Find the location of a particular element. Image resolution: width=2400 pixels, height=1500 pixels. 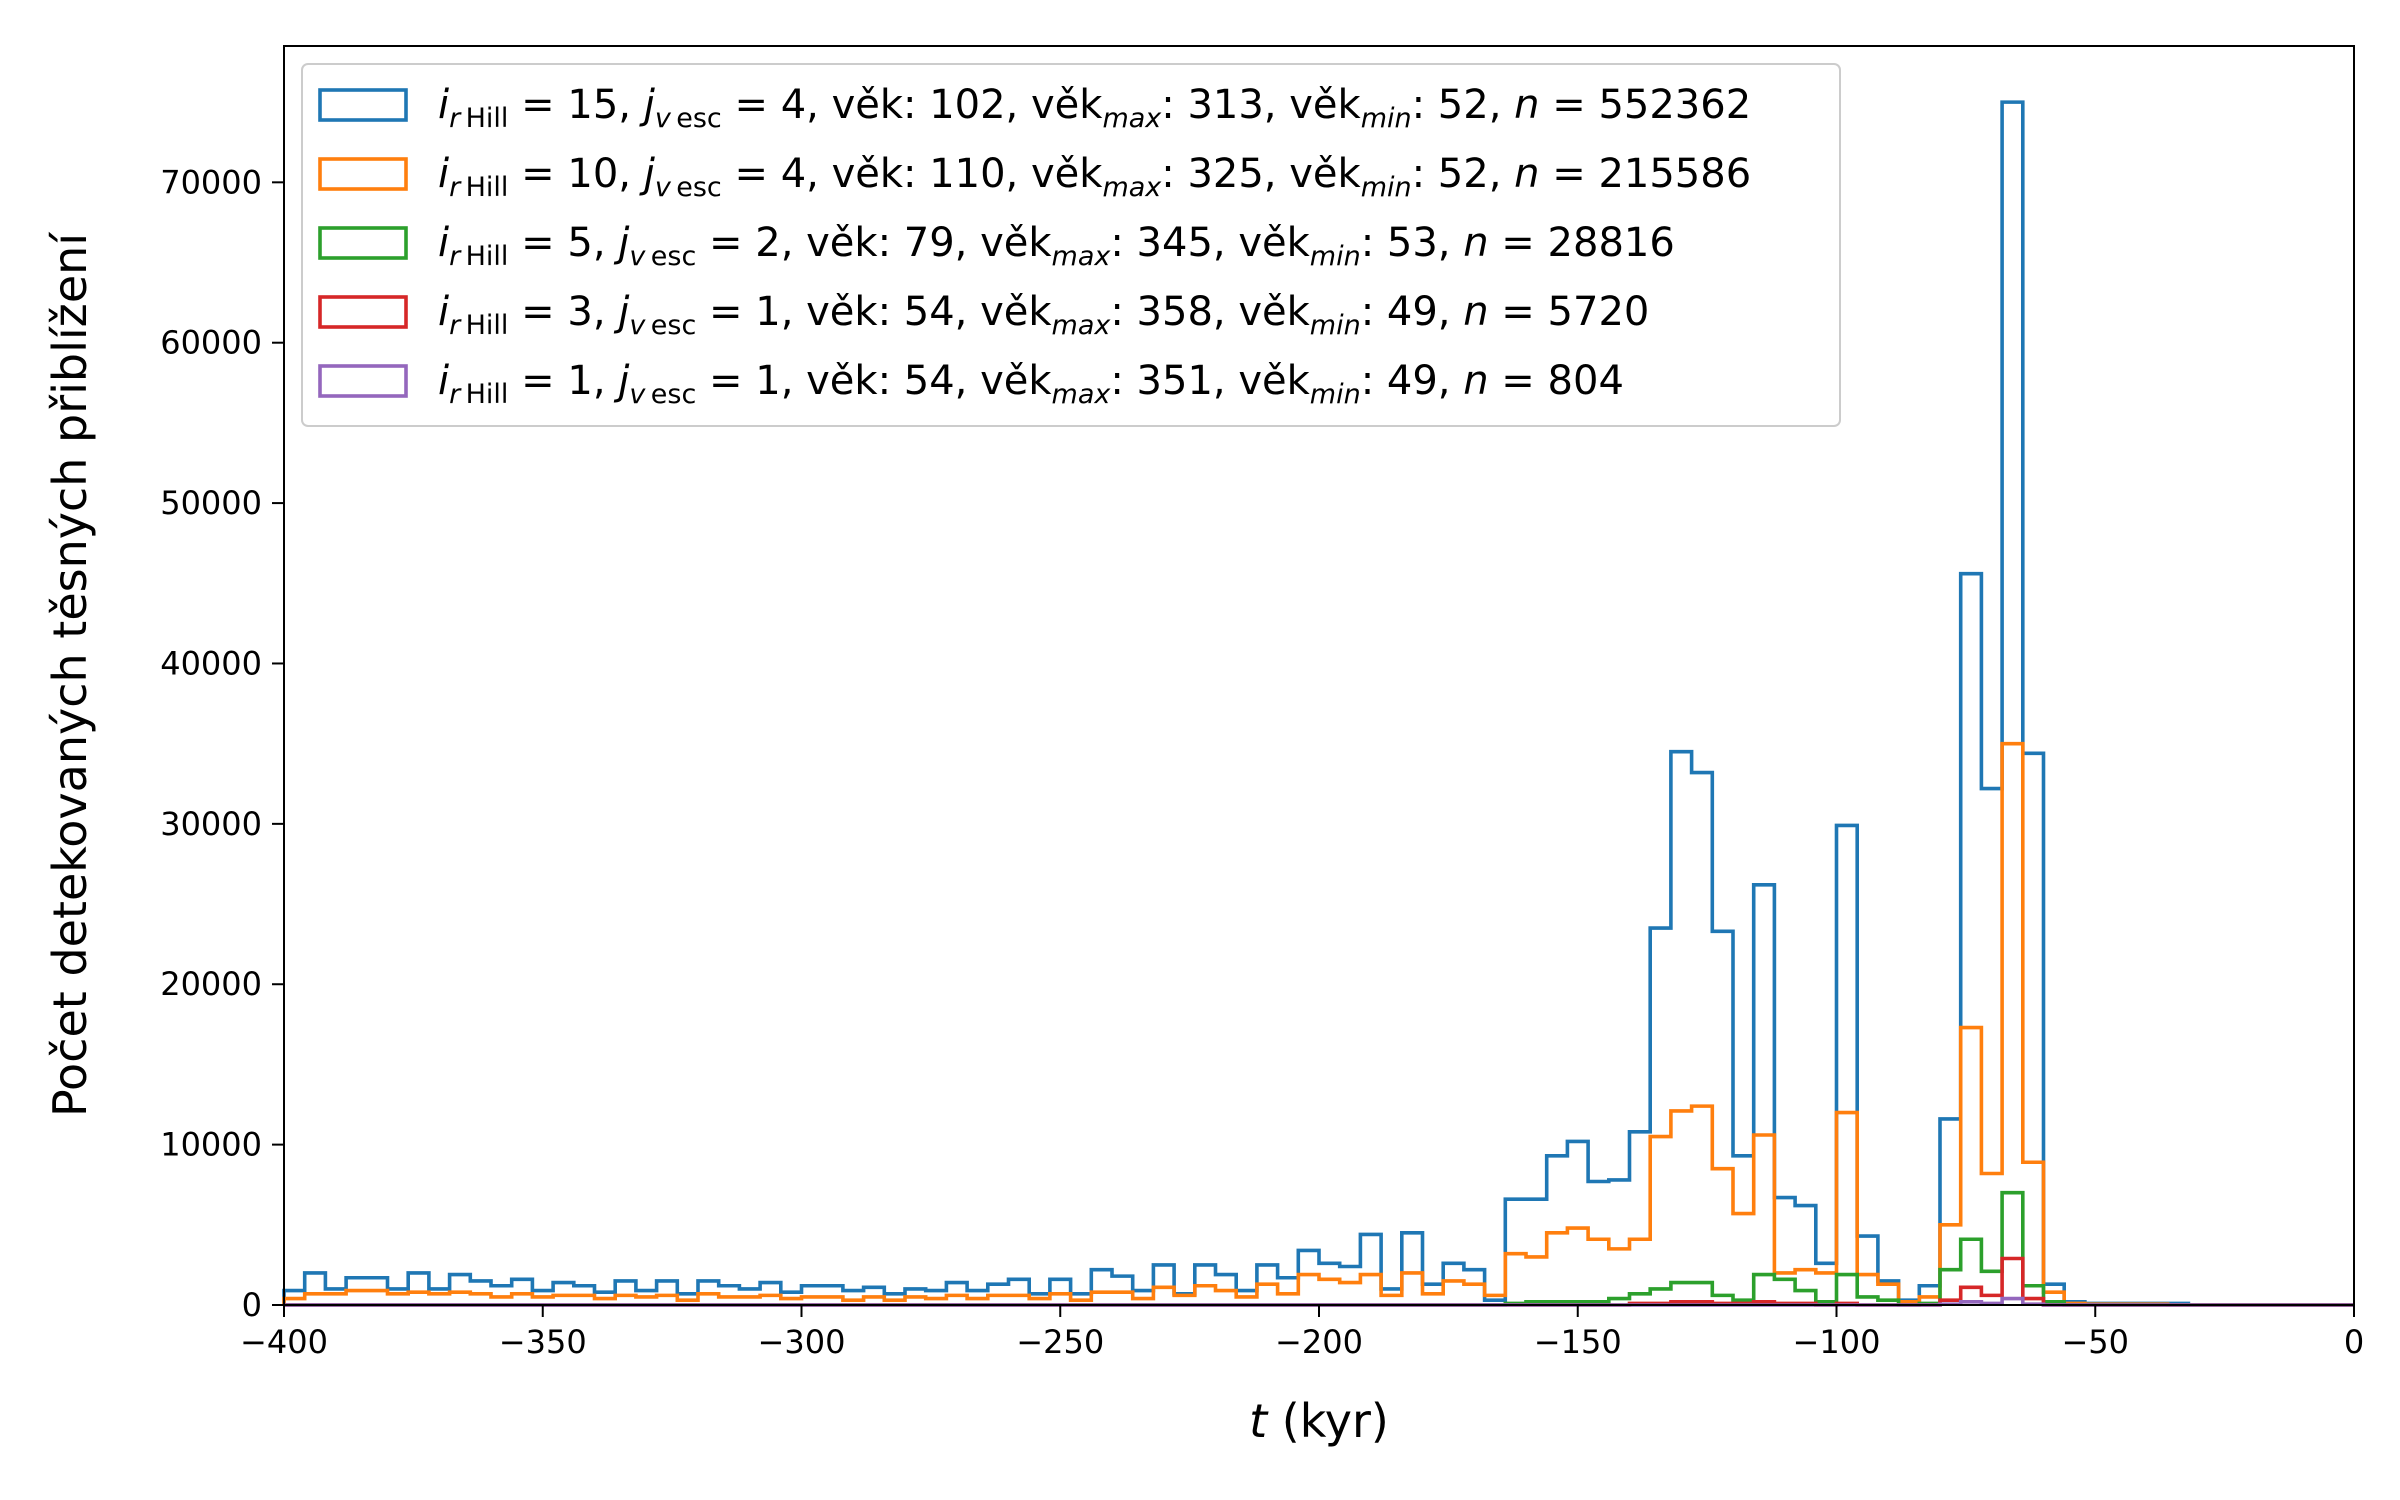

y-tick-label: 70000 is located at coordinates (211, 182).